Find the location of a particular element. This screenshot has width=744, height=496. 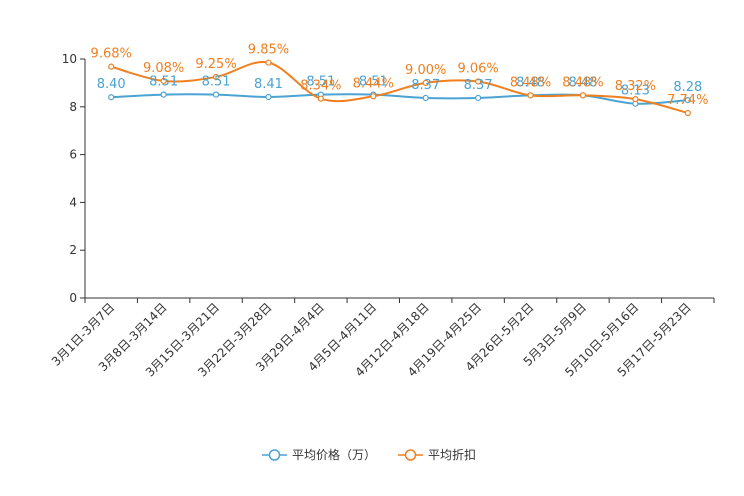

data-label: 9.08% is located at coordinates (163, 68).